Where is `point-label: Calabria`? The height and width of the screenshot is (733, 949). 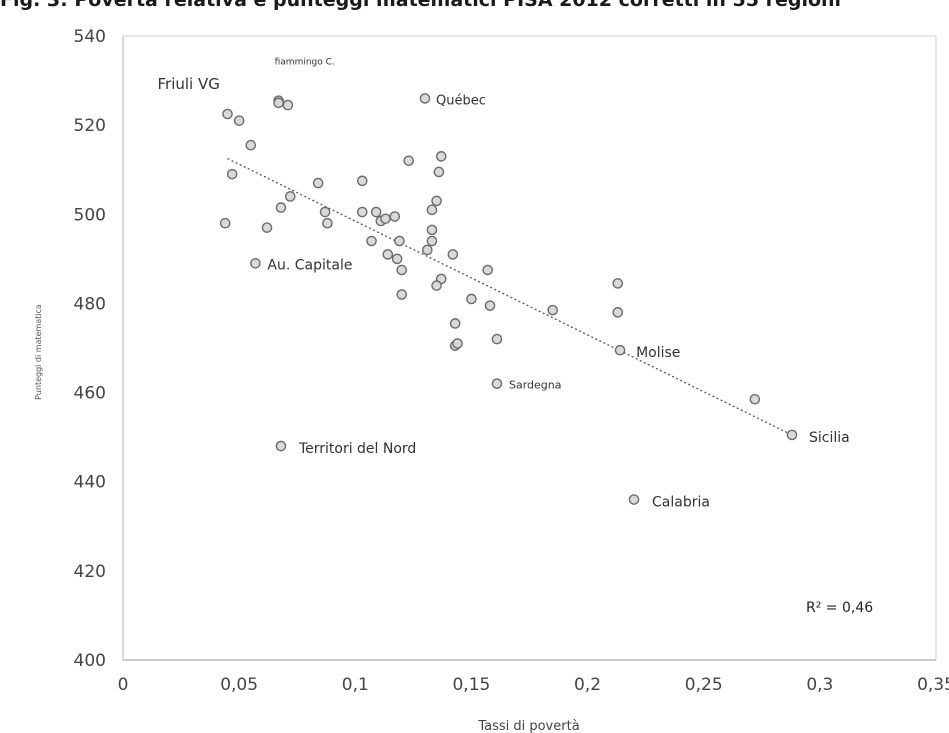
point-label: Calabria is located at coordinates (681, 503).